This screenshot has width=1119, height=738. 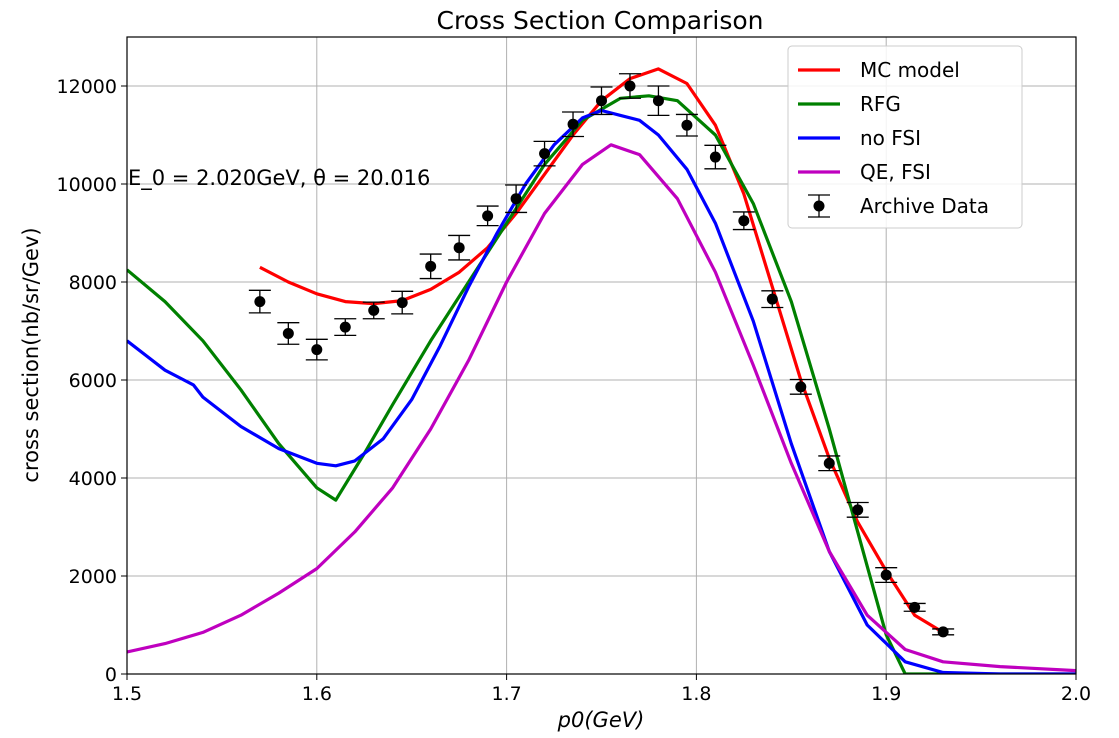 What do you see at coordinates (279, 178) in the screenshot?
I see `chart-annotation: E_0 = 2.020GeV, θ = 20.016` at bounding box center [279, 178].